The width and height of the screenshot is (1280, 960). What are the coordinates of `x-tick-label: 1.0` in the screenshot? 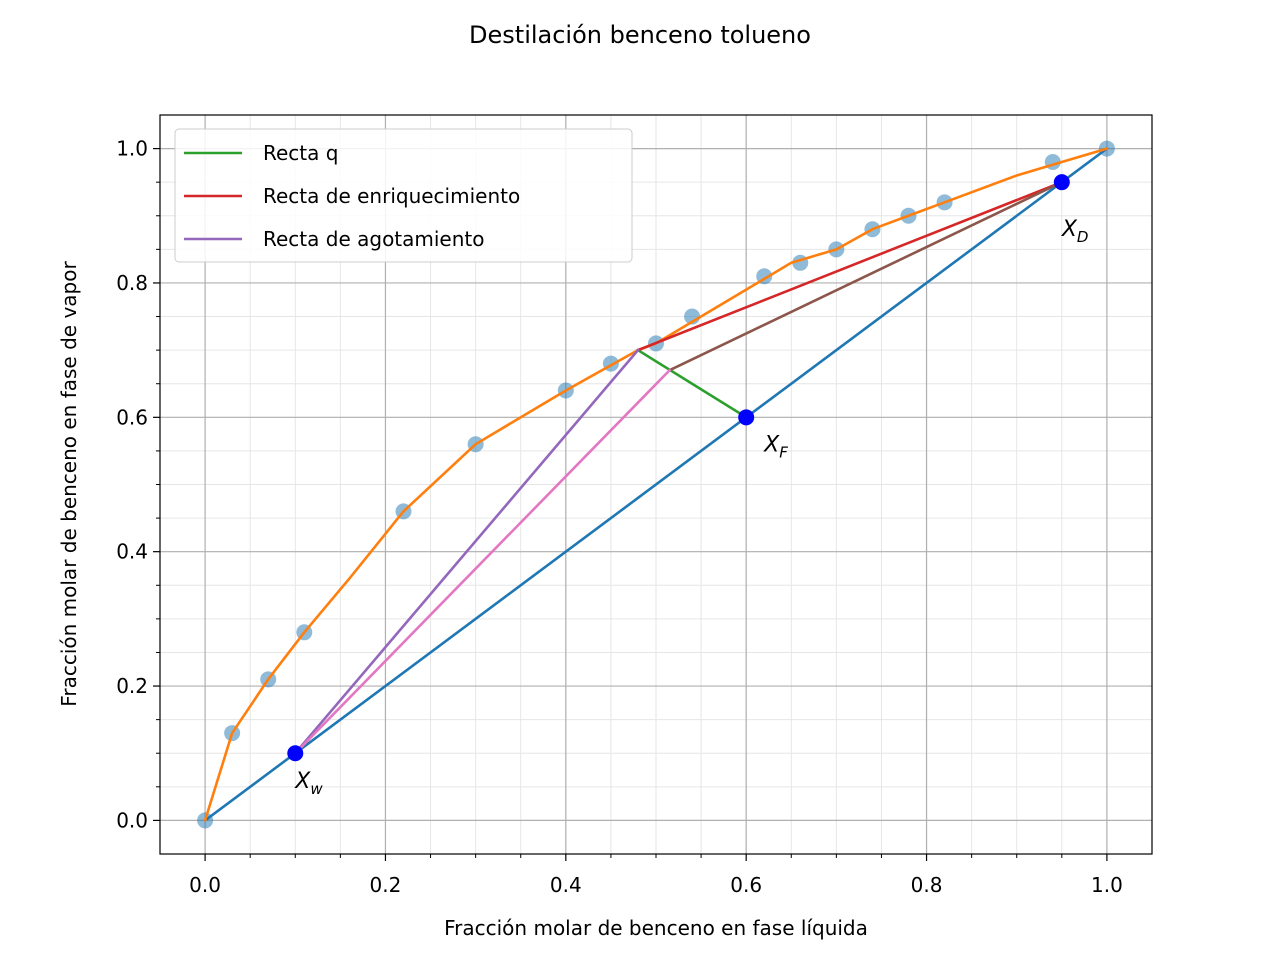 It's located at (1107, 885).